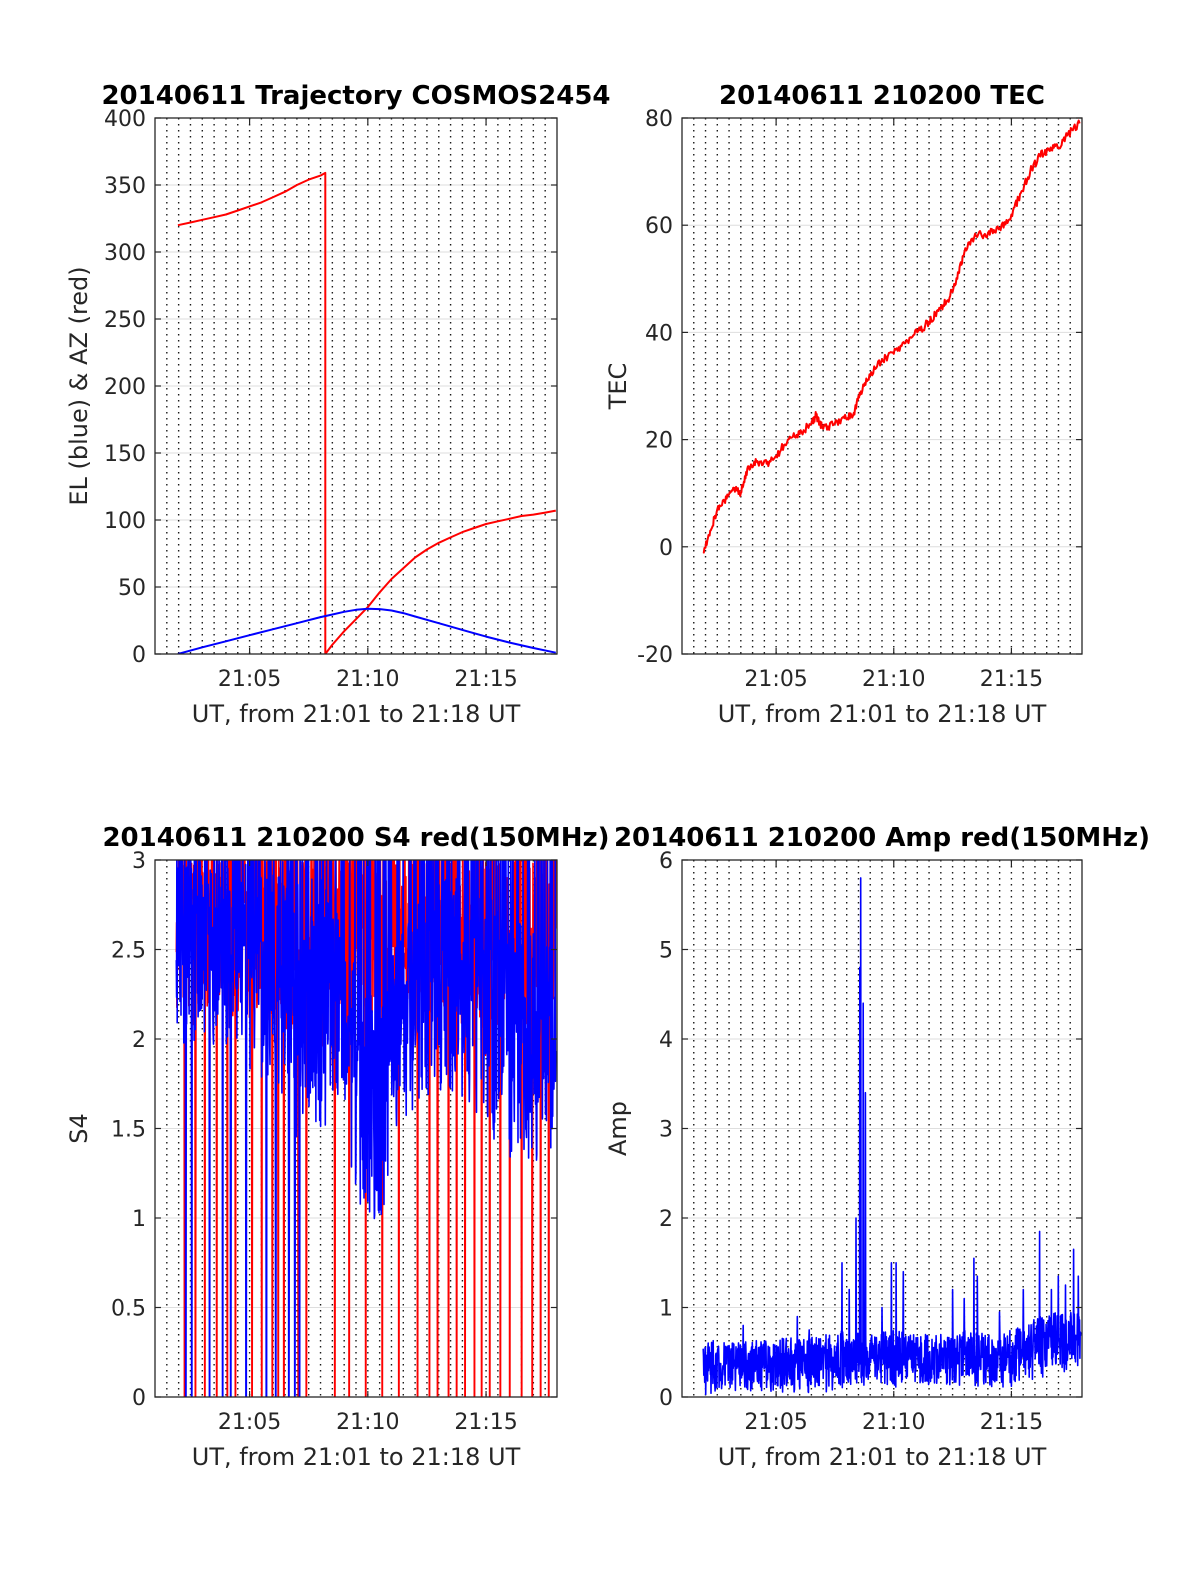 The width and height of the screenshot is (1200, 1575). Describe the element at coordinates (125, 320) in the screenshot. I see `y-tick-label: 250` at that location.